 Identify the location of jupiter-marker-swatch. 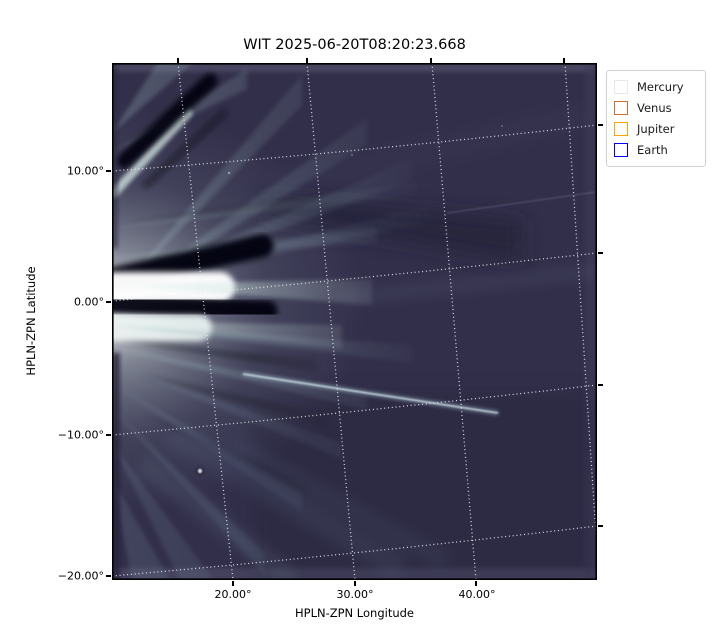
(621, 128).